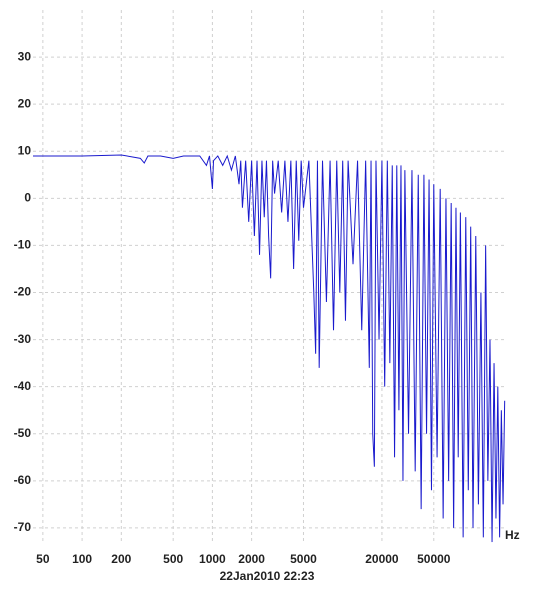 The height and width of the screenshot is (592, 536). What do you see at coordinates (27, 198) in the screenshot?
I see `y-tick-label: 0` at bounding box center [27, 198].